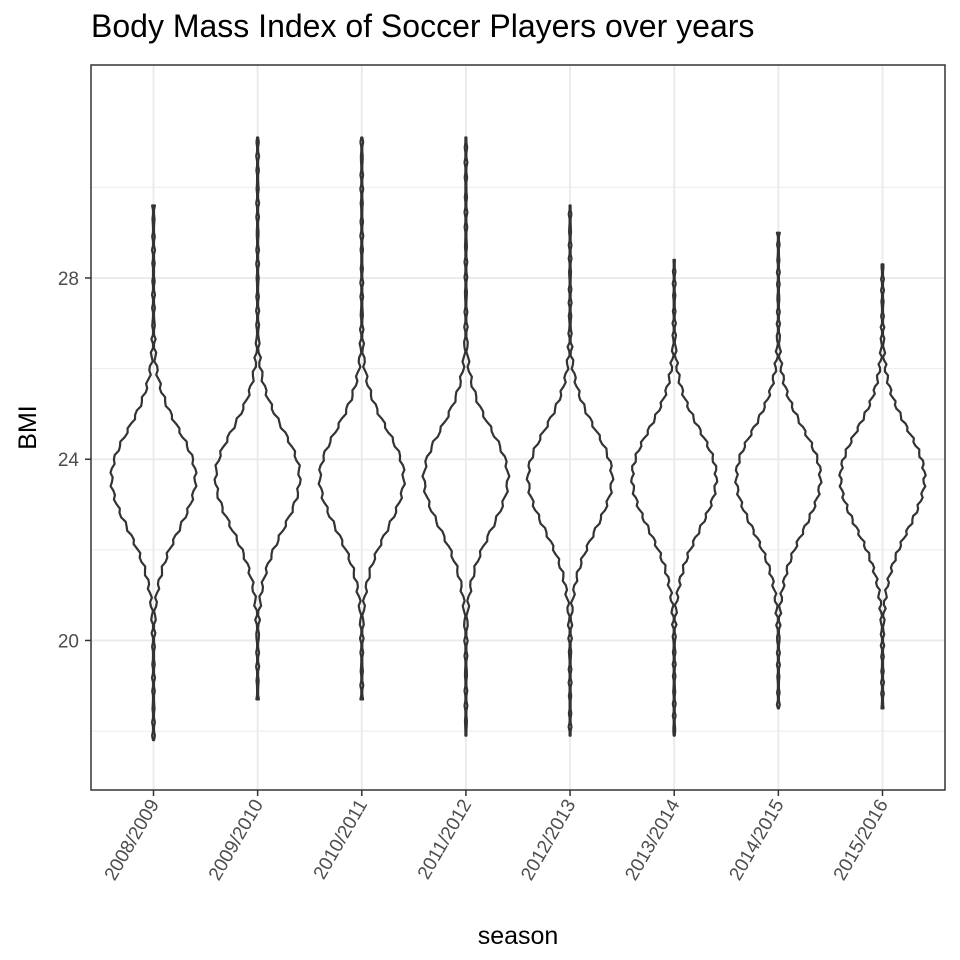 Image resolution: width=960 pixels, height=960 pixels. What do you see at coordinates (361, 418) in the screenshot?
I see `violin-2010/2011` at bounding box center [361, 418].